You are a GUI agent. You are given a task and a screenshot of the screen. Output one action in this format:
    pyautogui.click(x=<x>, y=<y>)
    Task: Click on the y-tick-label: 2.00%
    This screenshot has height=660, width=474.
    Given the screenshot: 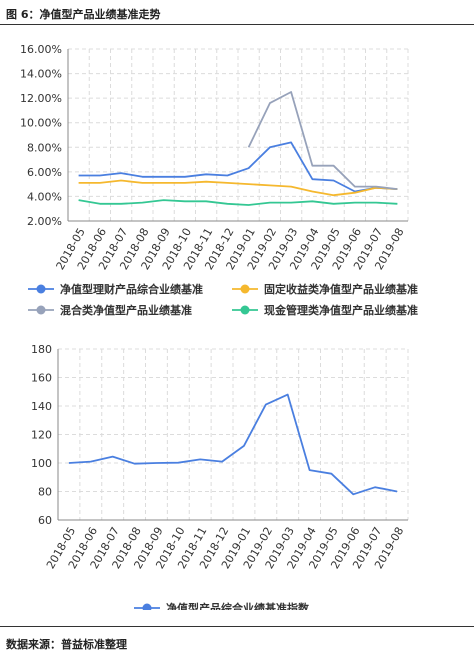 What is the action you would take?
    pyautogui.click(x=44, y=221)
    